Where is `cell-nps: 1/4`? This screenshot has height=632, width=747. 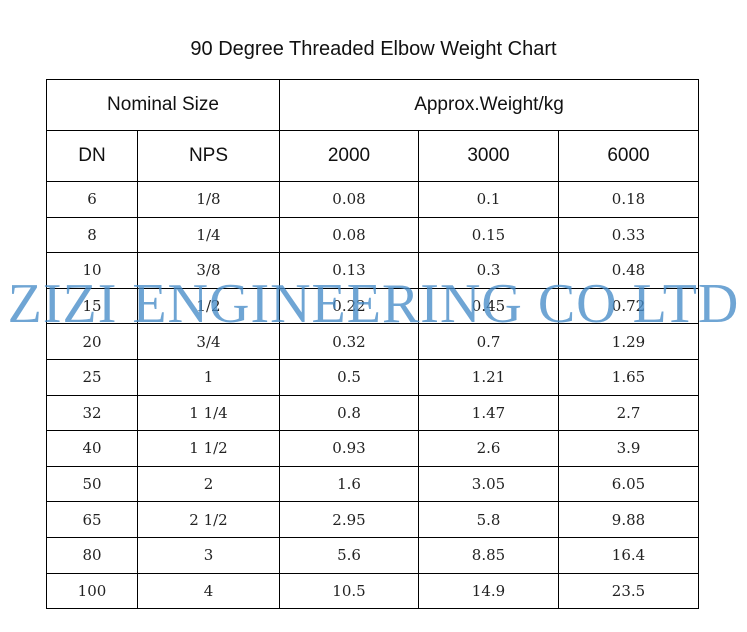 cell-nps: 1/4 is located at coordinates (208, 235).